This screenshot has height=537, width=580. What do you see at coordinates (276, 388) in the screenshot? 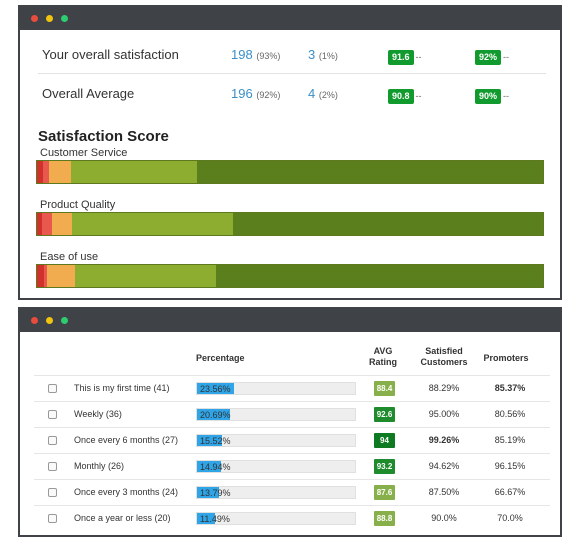
I see `percentage-bar: 23.56%` at bounding box center [276, 388].